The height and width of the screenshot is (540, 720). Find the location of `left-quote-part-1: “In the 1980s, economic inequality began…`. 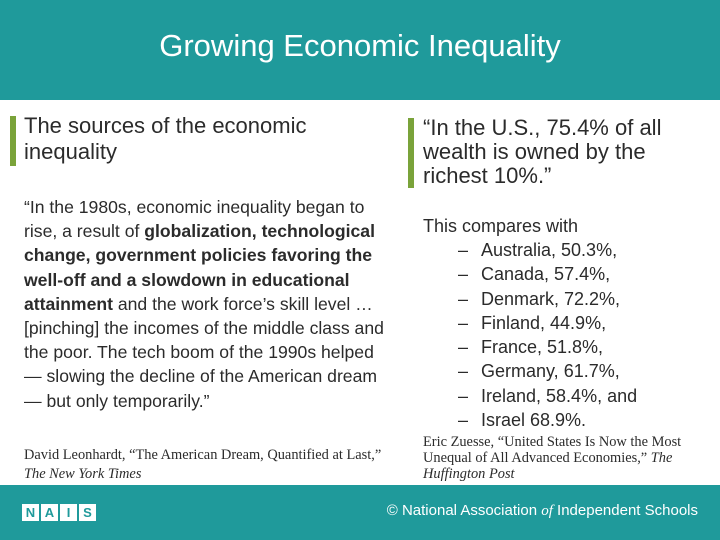

left-quote-part-1: “In the 1980s, economic inequality began… is located at coordinates (194, 219).